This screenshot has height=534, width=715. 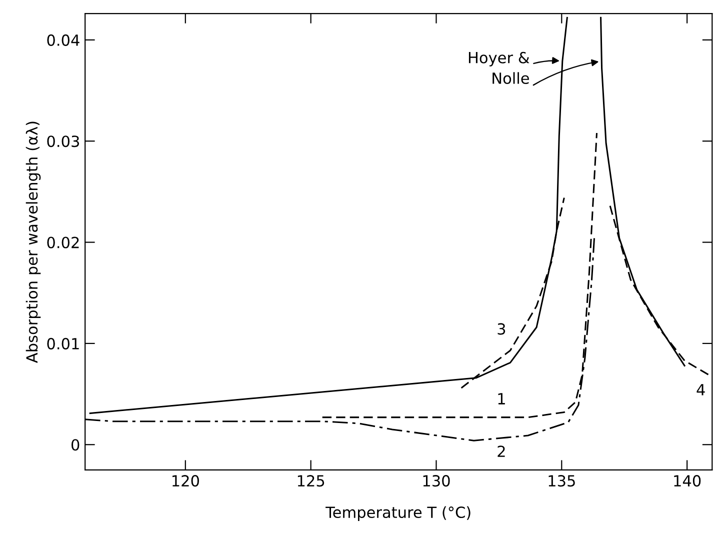 I want to click on x-tick-label: 135, so click(x=561, y=481).